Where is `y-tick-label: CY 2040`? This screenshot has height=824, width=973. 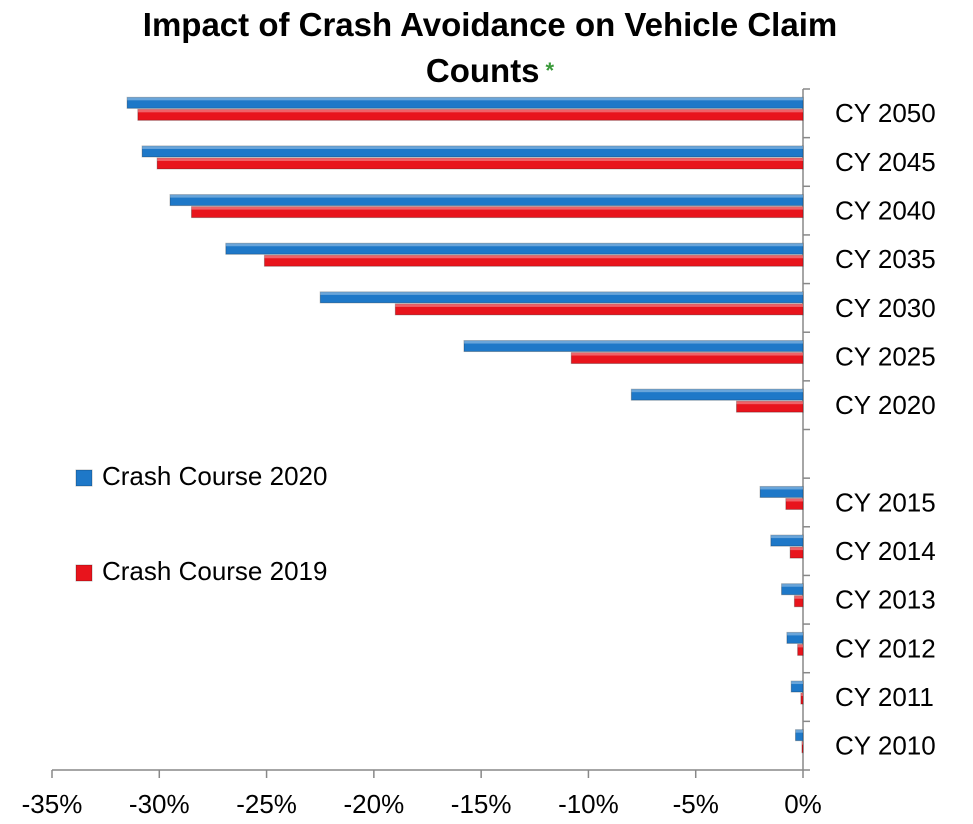
y-tick-label: CY 2040 is located at coordinates (885, 210).